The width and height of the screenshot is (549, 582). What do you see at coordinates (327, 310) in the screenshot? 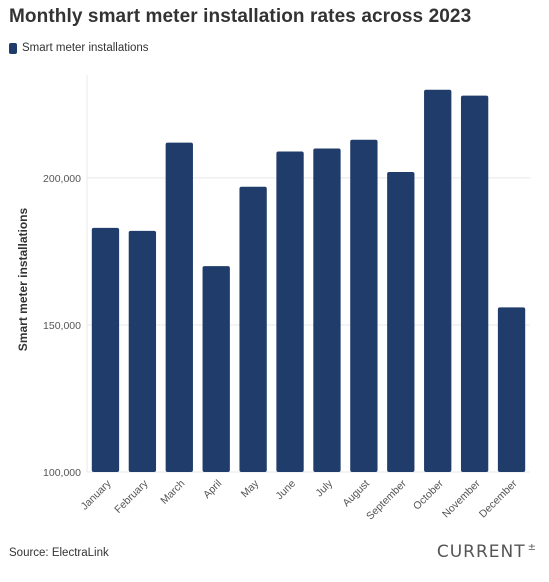
I see `bar-july` at bounding box center [327, 310].